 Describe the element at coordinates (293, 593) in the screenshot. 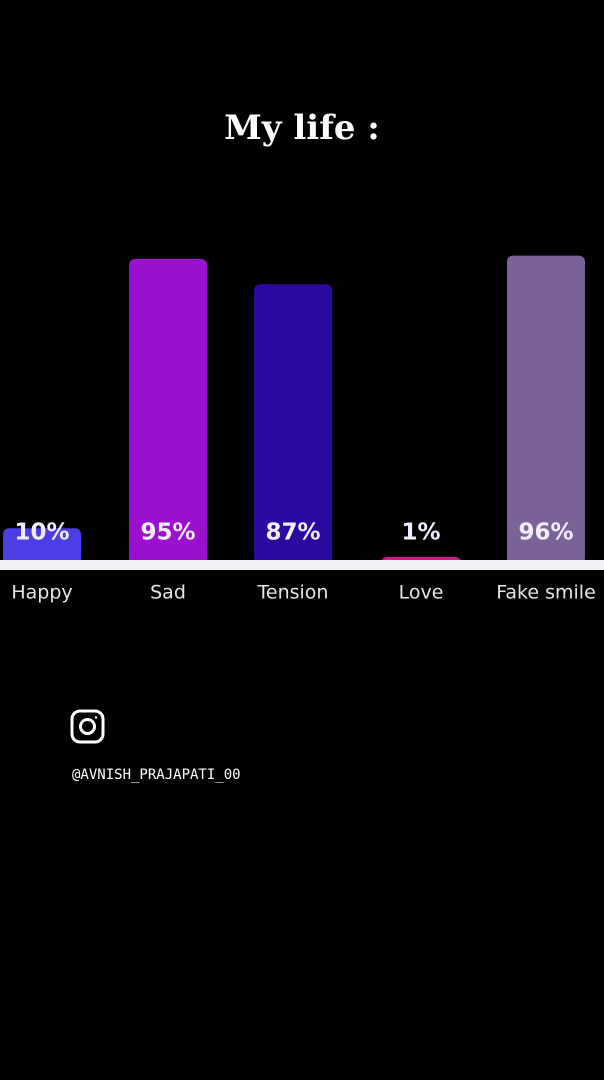

I see `category-label: Tension` at that location.